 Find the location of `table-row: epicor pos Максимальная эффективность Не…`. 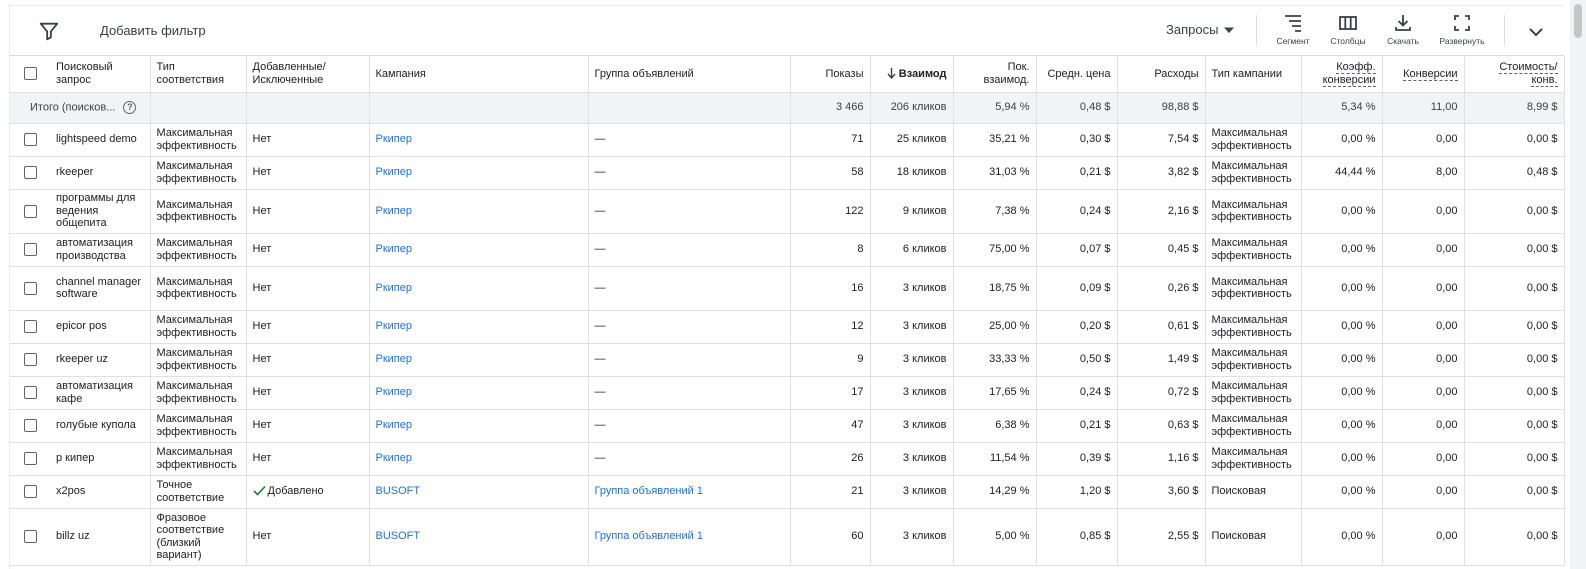

table-row: epicor pos Максимальная эффективность Не… is located at coordinates (787, 327).